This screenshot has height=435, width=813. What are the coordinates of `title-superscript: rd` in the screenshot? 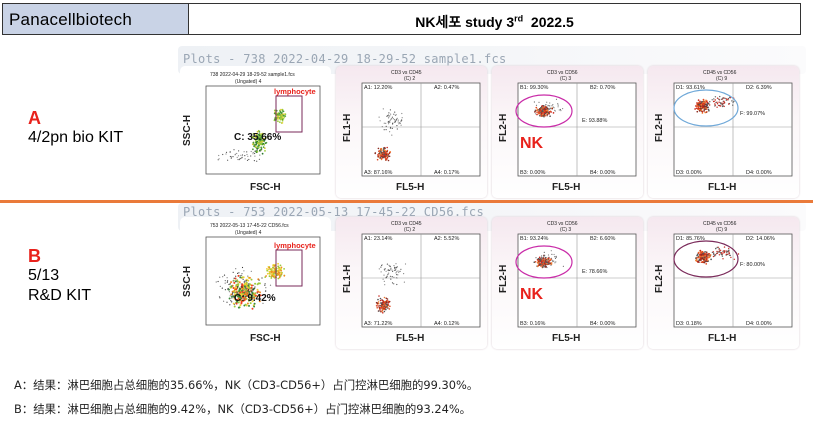 It's located at (519, 18).